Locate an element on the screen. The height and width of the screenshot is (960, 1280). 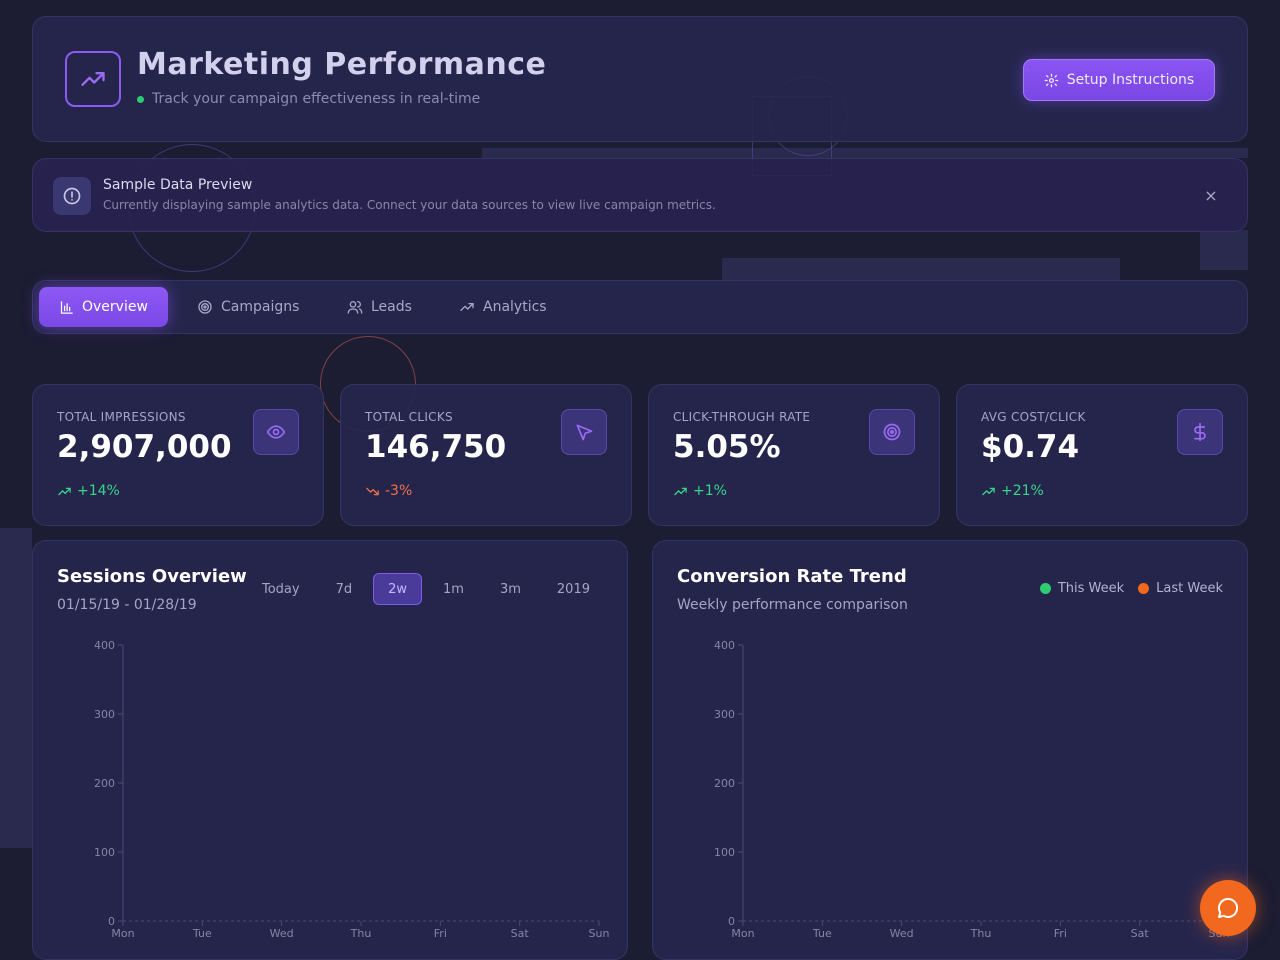
x-tick-label: Fri is located at coordinates (1060, 933).